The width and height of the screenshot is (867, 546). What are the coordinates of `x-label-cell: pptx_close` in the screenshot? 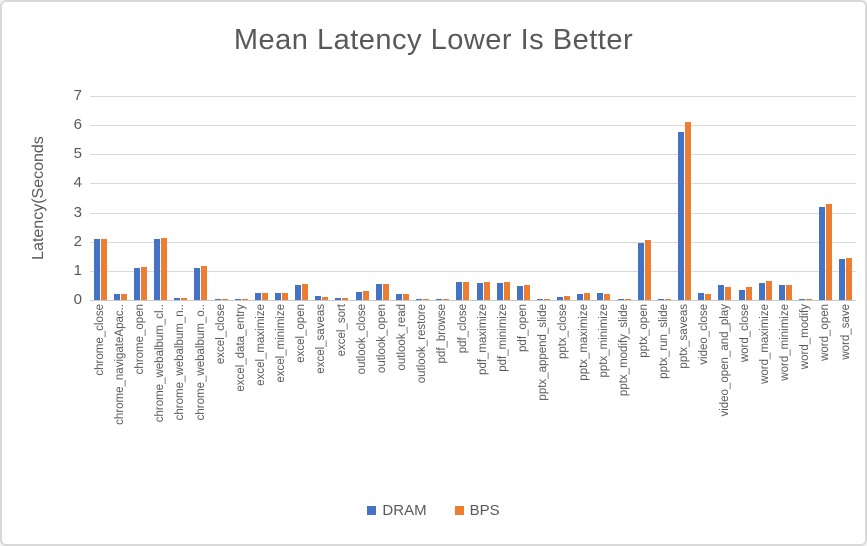 It's located at (564, 331).